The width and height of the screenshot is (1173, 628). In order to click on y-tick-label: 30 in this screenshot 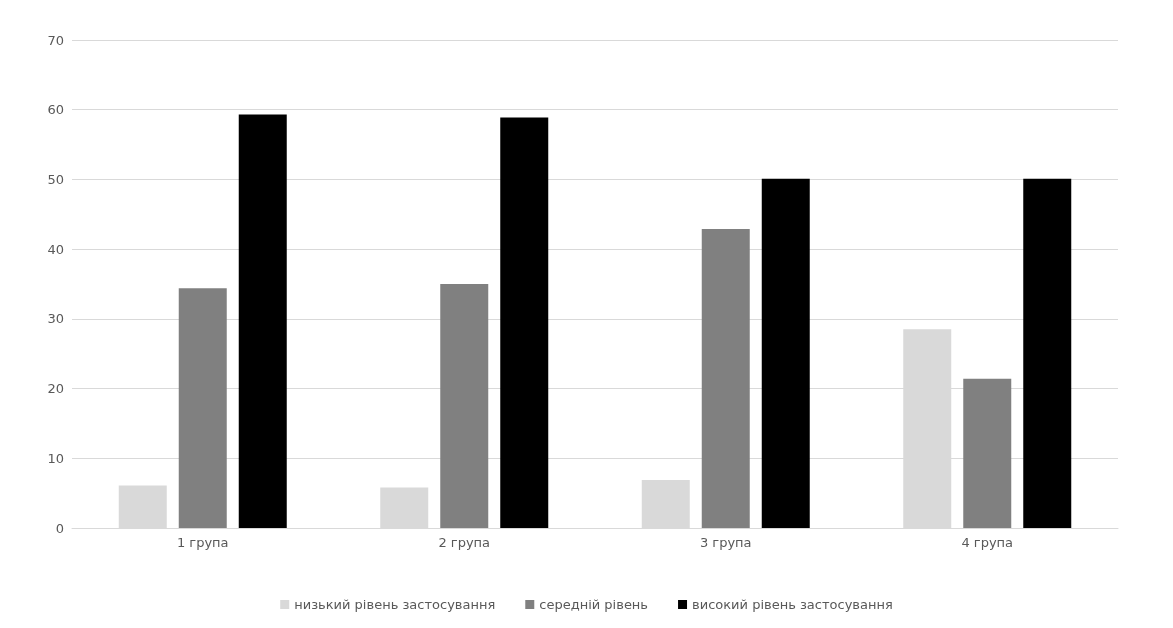, I will do `click(55, 319)`.